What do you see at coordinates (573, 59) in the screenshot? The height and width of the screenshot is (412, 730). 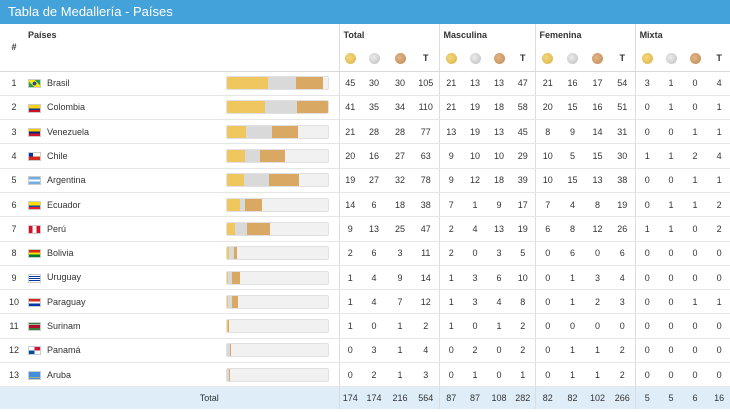 I see `femenina-silver-header` at bounding box center [573, 59].